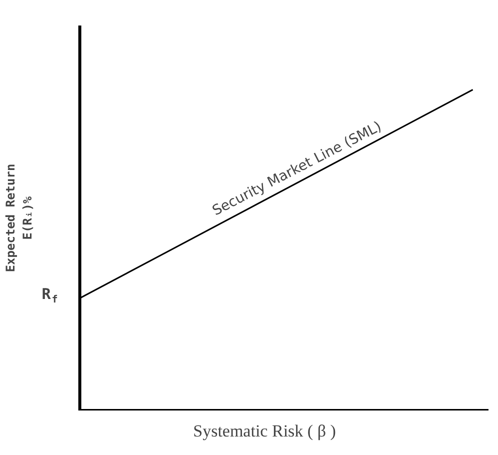 This screenshot has width=498, height=455. What do you see at coordinates (19, 218) in the screenshot?
I see `y-axis-title: Expected Return E(Rᵢ)%` at bounding box center [19, 218].